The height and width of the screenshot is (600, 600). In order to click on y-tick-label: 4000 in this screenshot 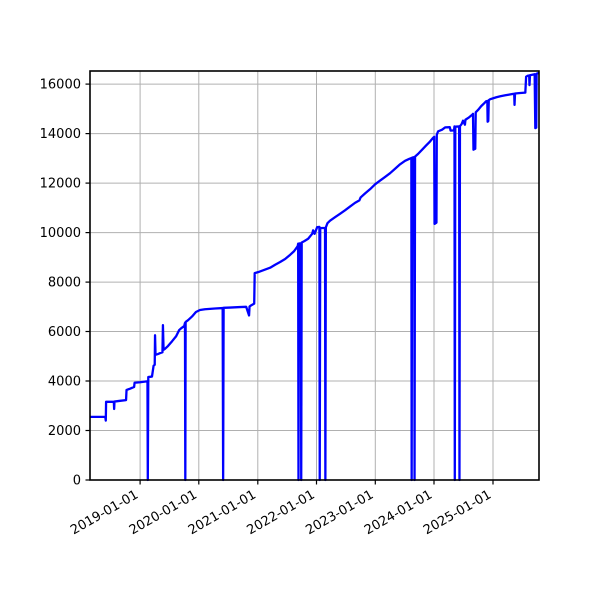, I will do `click(64, 382)`.